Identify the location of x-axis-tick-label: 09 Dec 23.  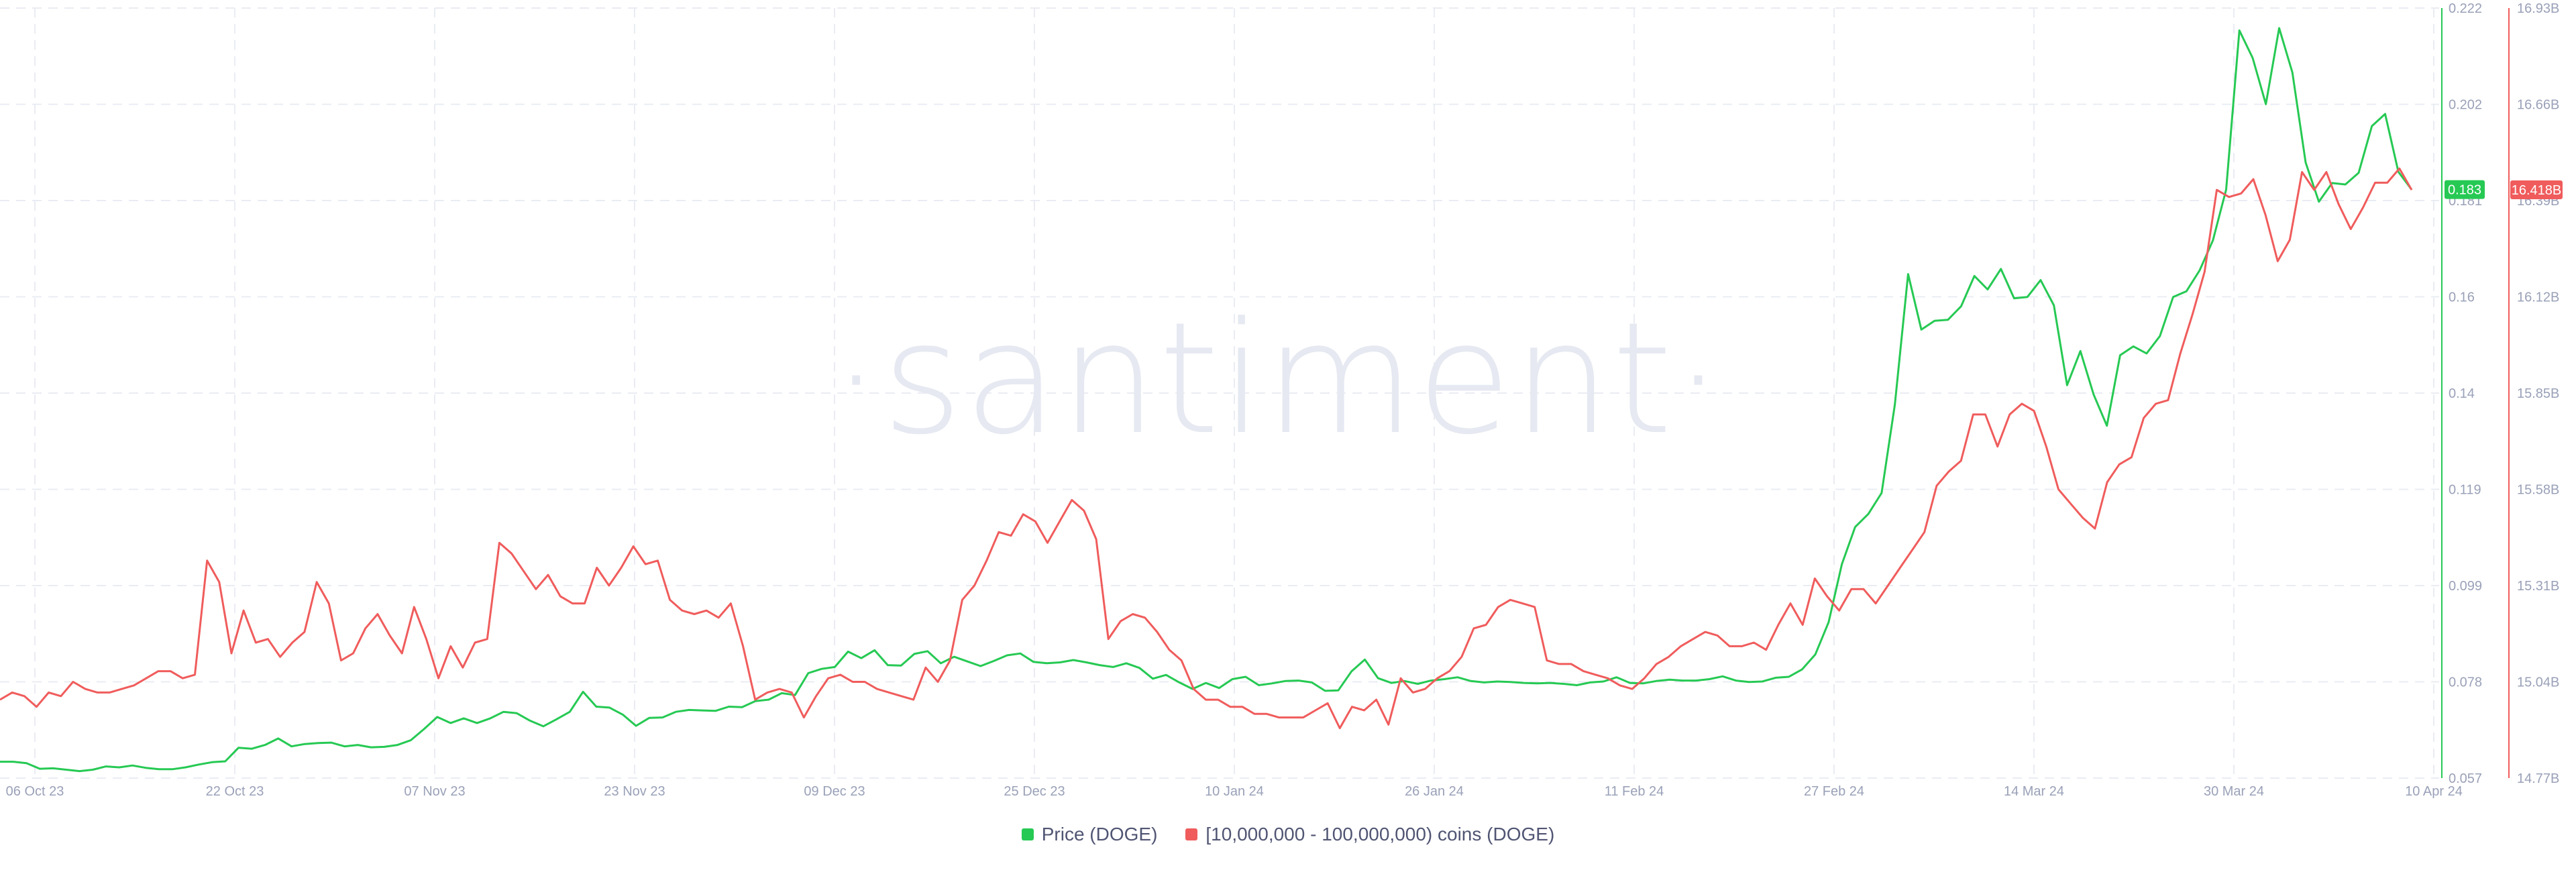
(834, 791).